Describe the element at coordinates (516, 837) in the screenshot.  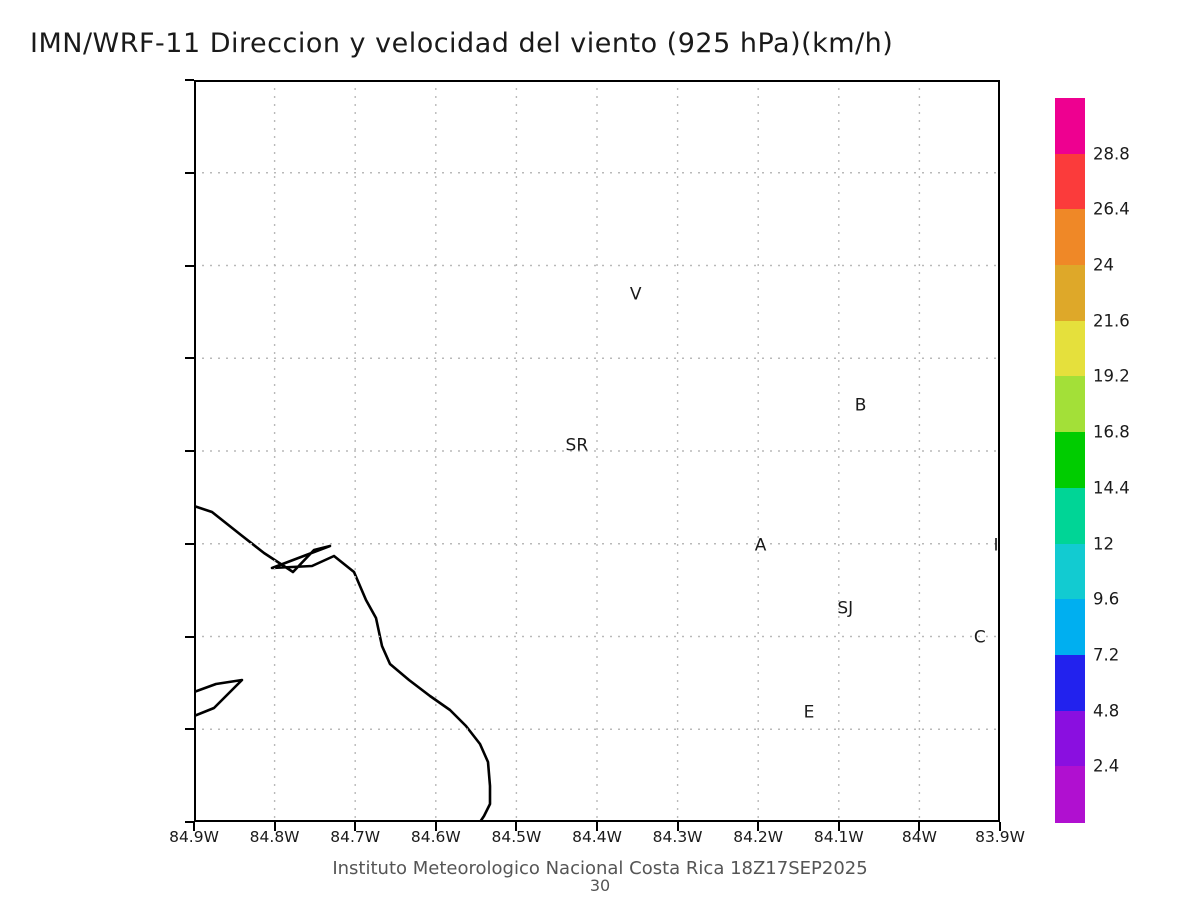
I see `x-axis-label: 84.5W` at that location.